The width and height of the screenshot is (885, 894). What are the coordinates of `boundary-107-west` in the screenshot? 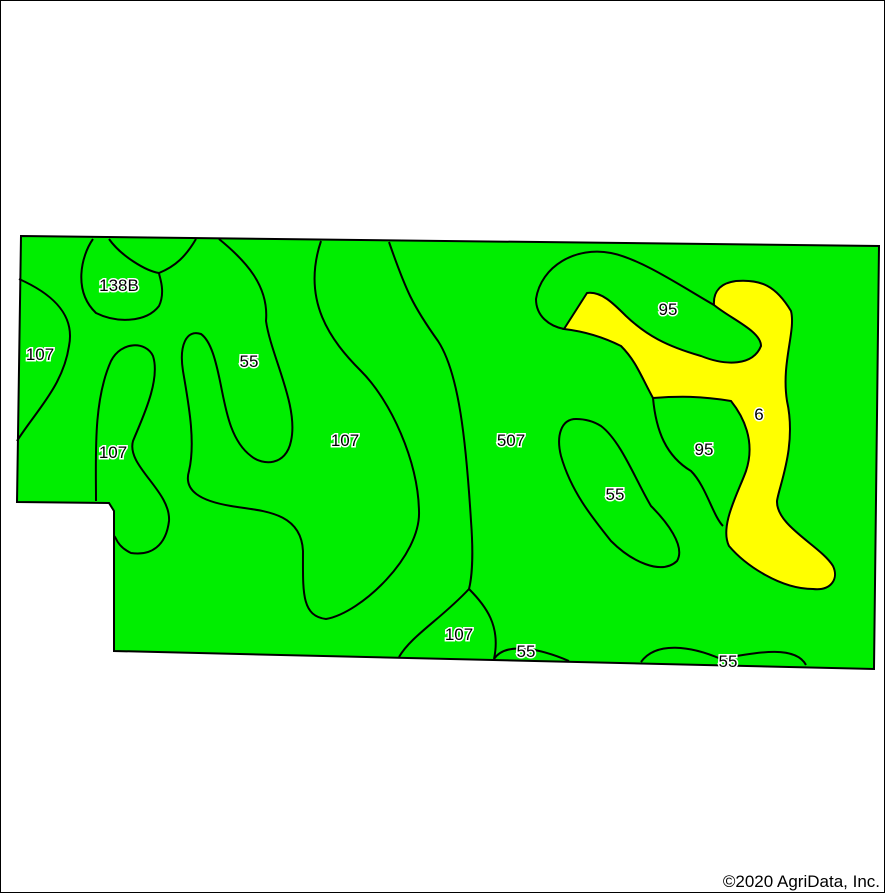 It's located at (44, 360).